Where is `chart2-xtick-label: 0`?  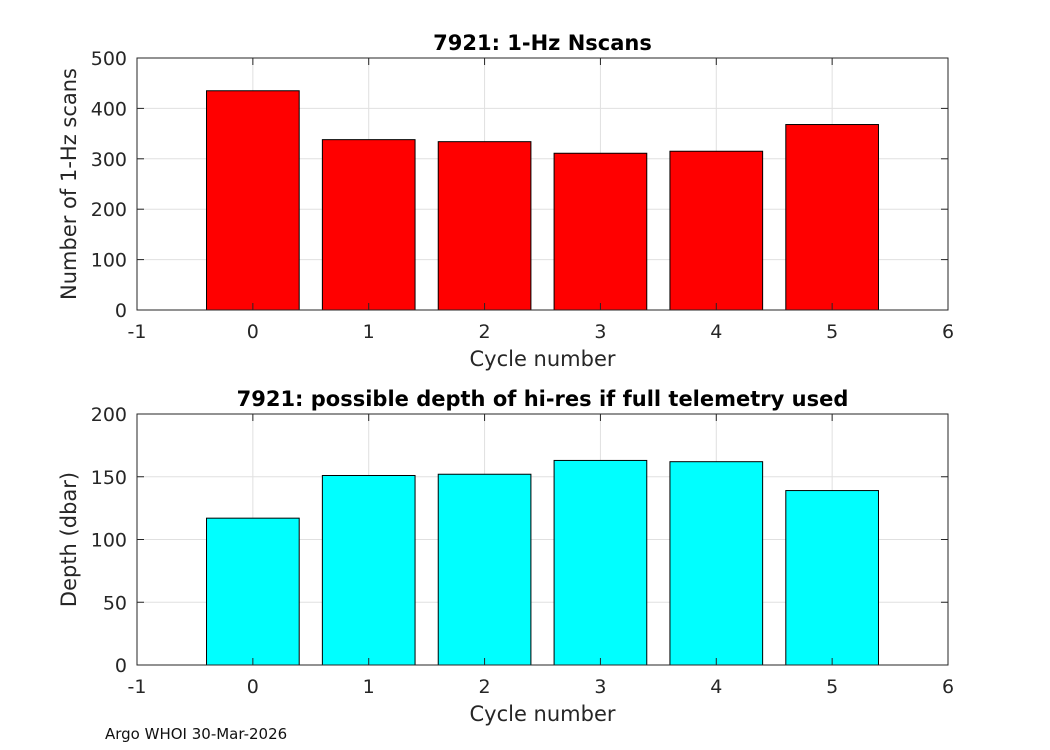 chart2-xtick-label: 0 is located at coordinates (253, 687).